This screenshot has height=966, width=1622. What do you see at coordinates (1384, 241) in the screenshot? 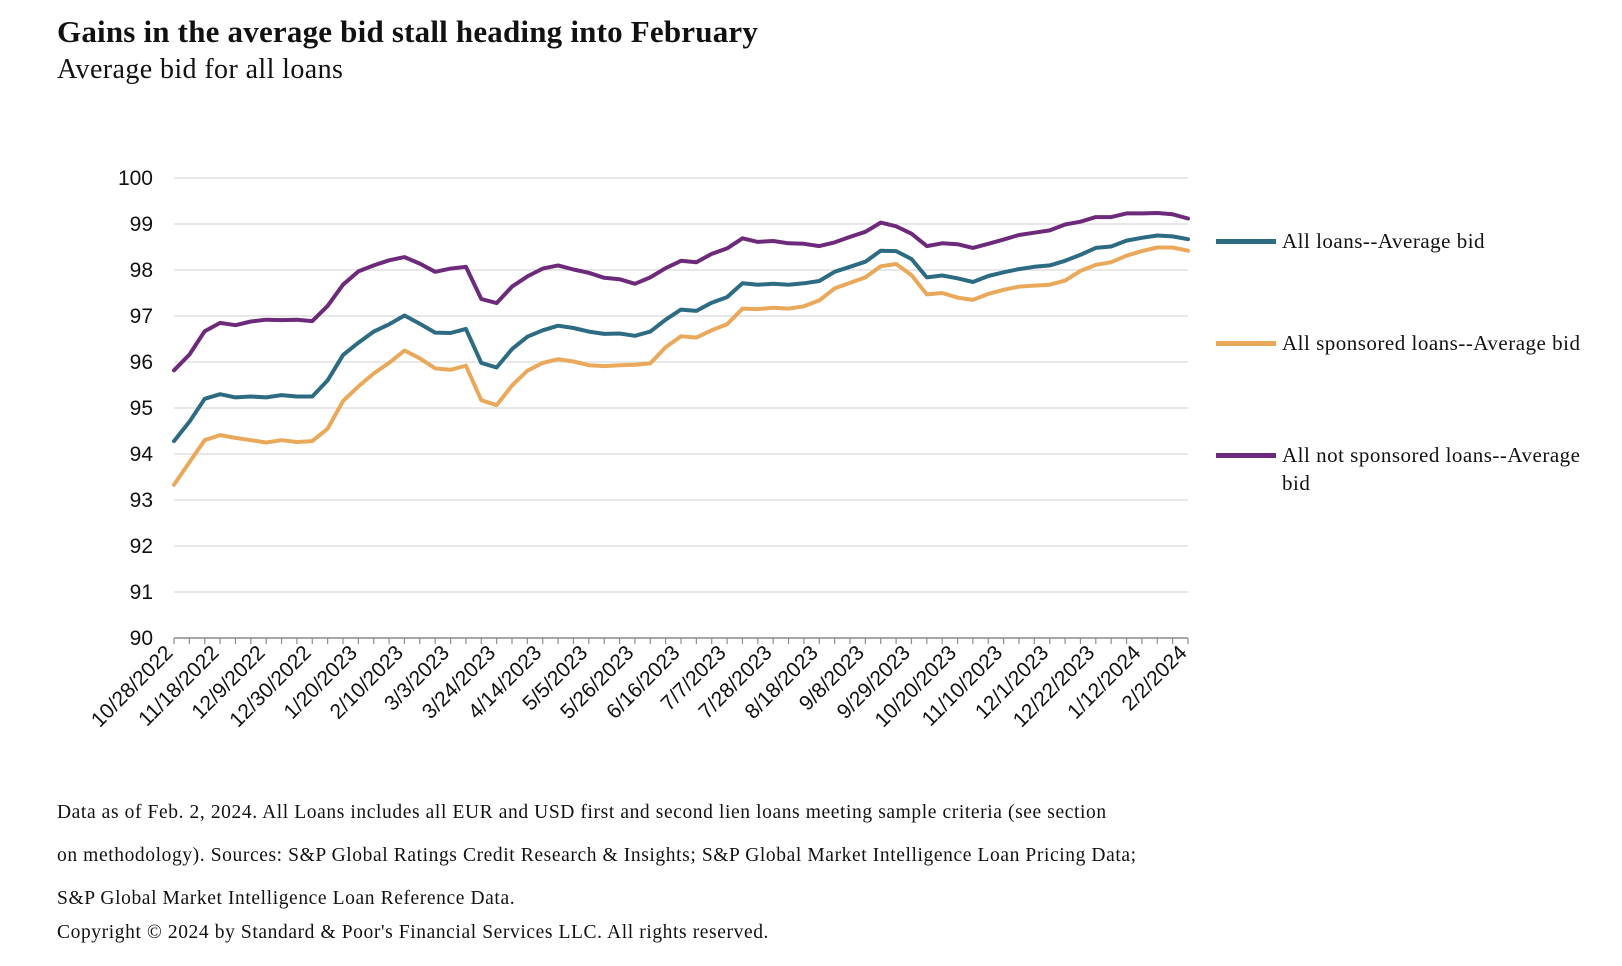
I see `legend-label-all-loans: All loans--Average bid` at bounding box center [1384, 241].